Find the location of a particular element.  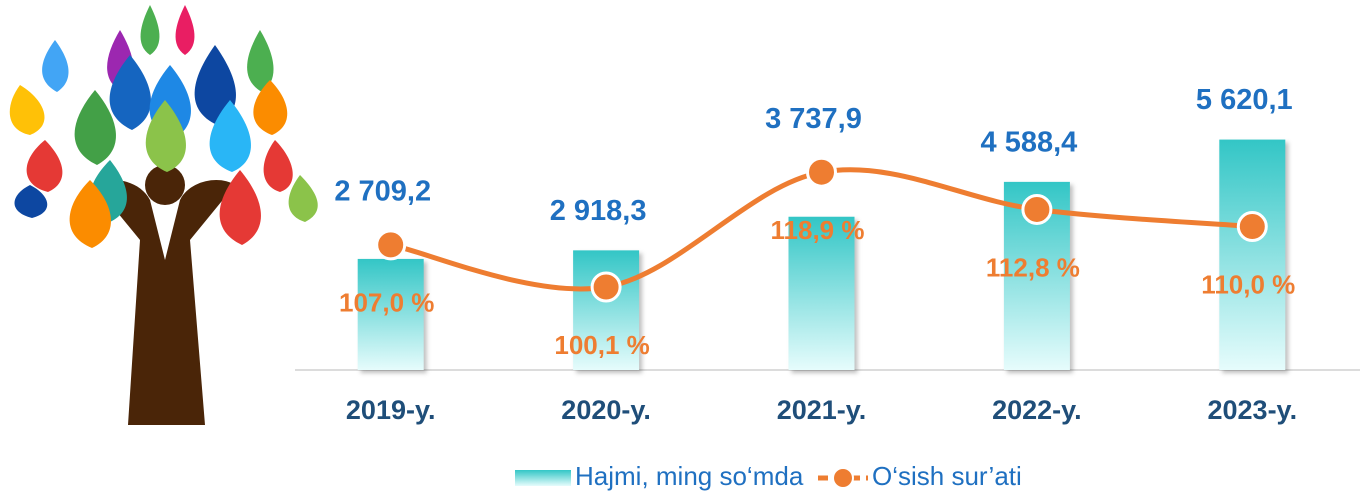

bar-value-label: 5 620,1 is located at coordinates (1244, 100).